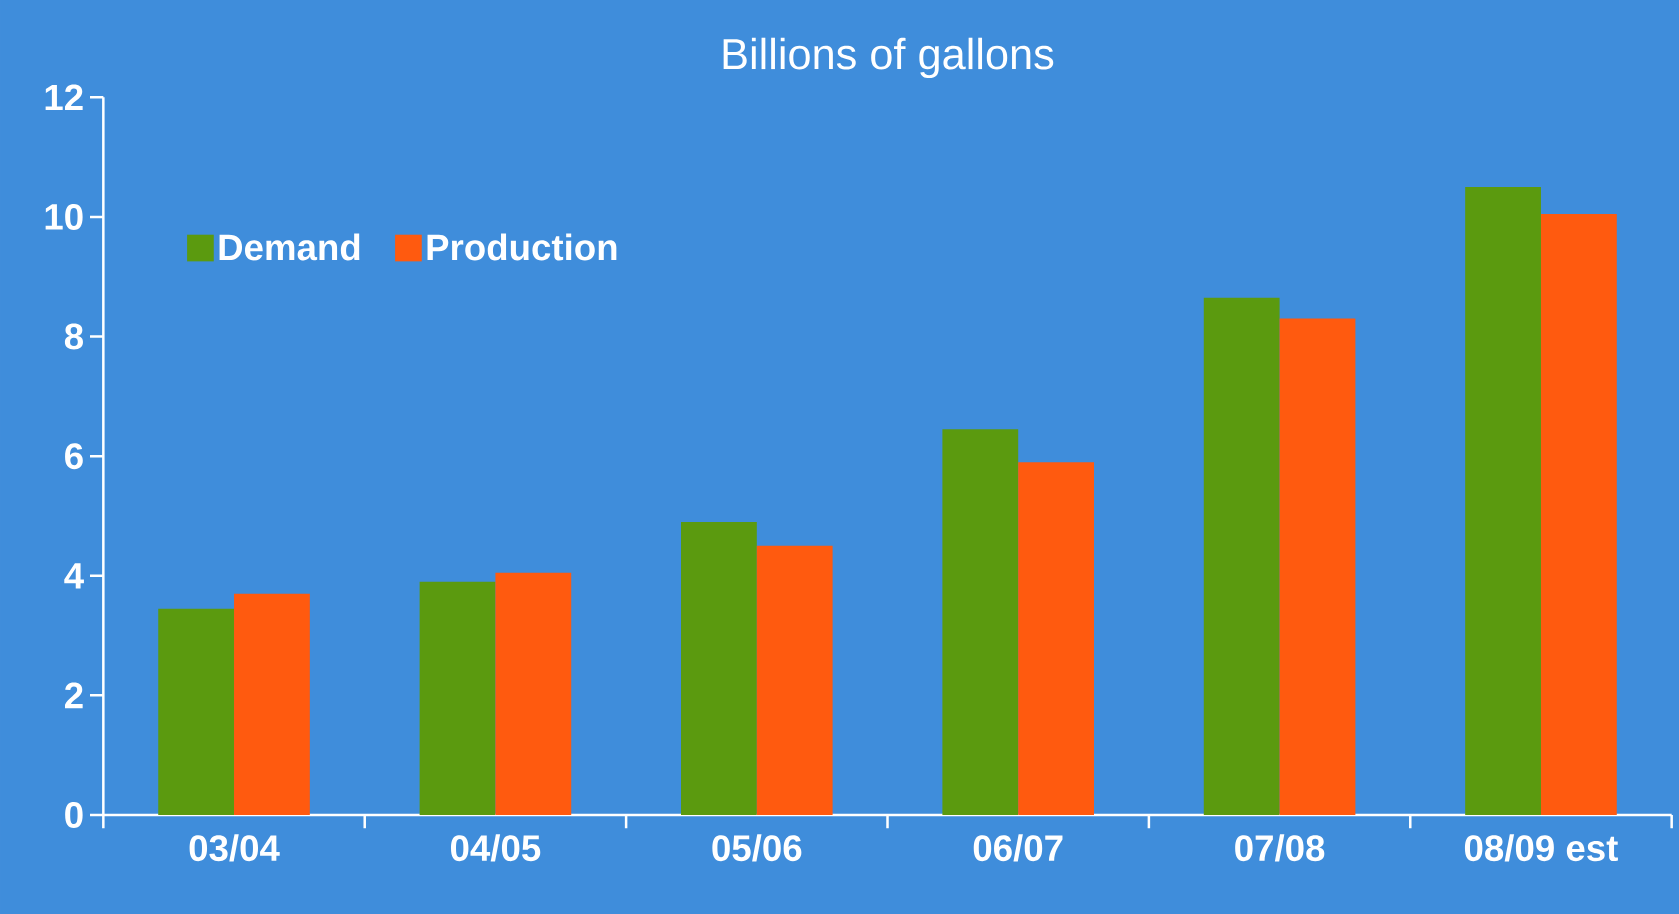  What do you see at coordinates (74, 695) in the screenshot?
I see `y-tick-label: 2` at bounding box center [74, 695].